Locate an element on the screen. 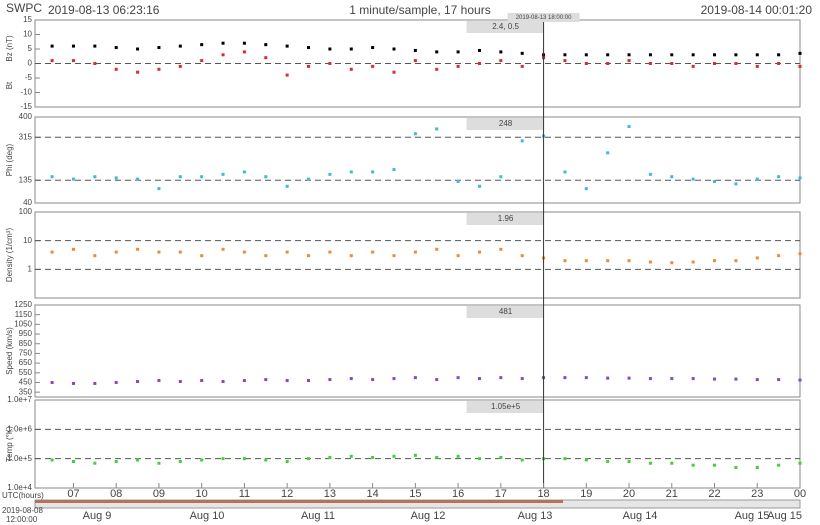 Image resolution: width=820 pixels, height=525 pixels. x-tick-label: 17 is located at coordinates (501, 494).